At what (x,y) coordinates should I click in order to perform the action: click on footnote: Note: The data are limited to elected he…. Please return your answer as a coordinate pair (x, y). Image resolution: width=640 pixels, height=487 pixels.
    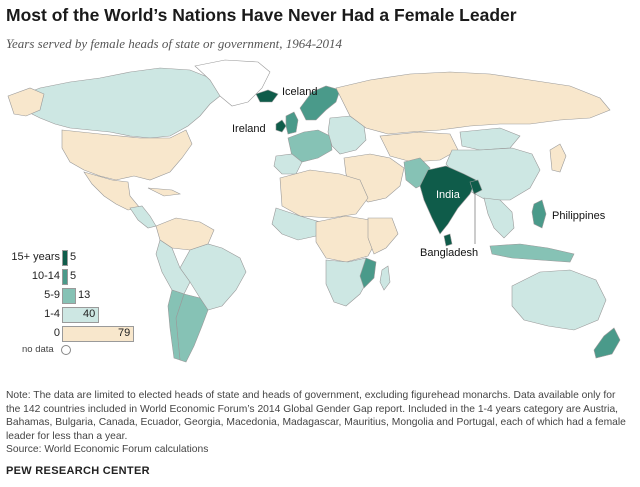
    Looking at the image, I should click on (319, 416).